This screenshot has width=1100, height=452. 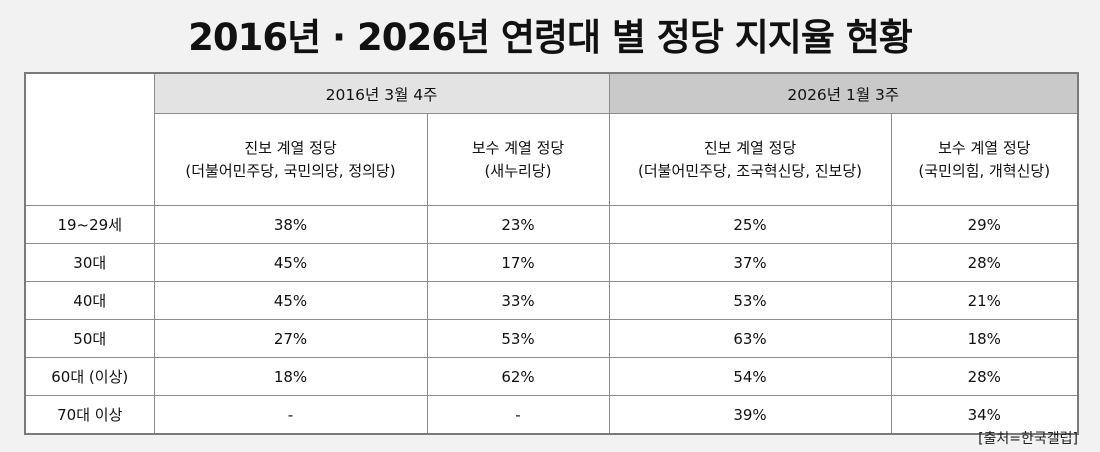 What do you see at coordinates (750, 415) in the screenshot?
I see `support-rate-cell: 39%` at bounding box center [750, 415].